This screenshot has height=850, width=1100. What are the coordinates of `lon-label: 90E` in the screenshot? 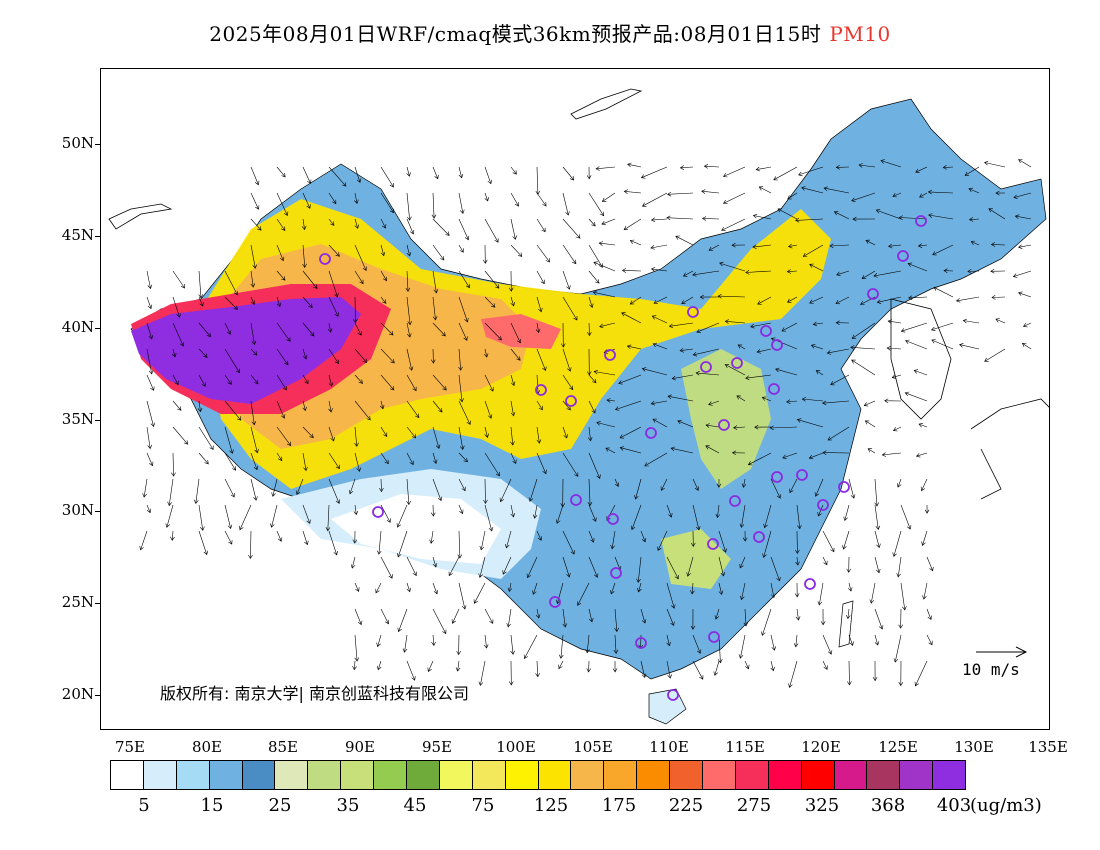 It's located at (360, 747).